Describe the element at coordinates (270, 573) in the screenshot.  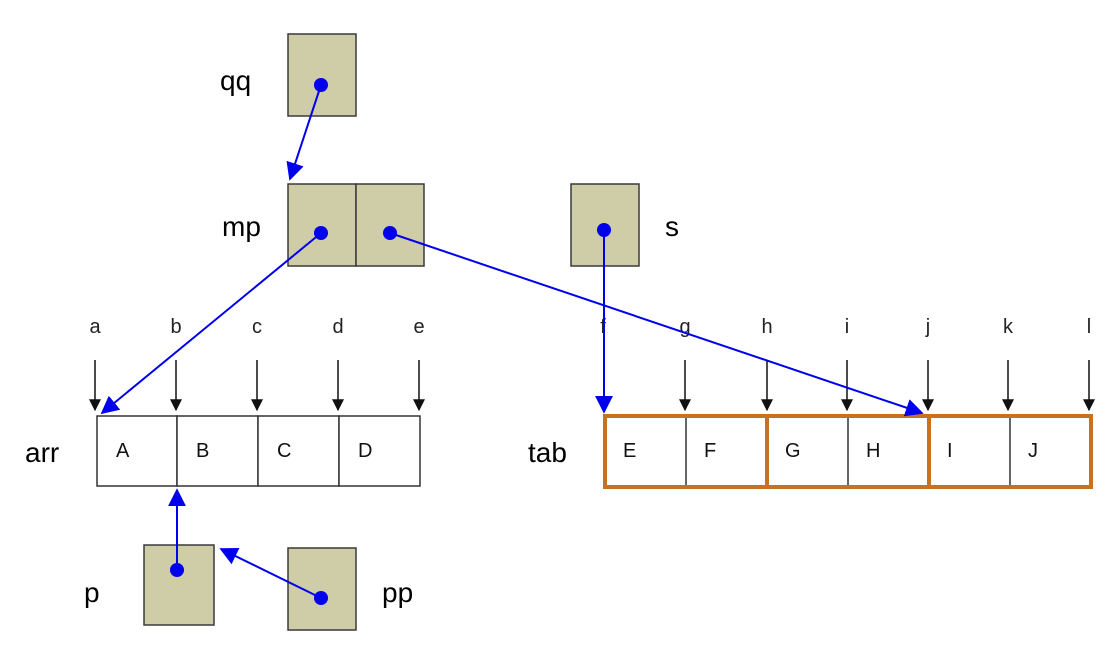
I see `pointer-arrow-pp-to-p` at that location.